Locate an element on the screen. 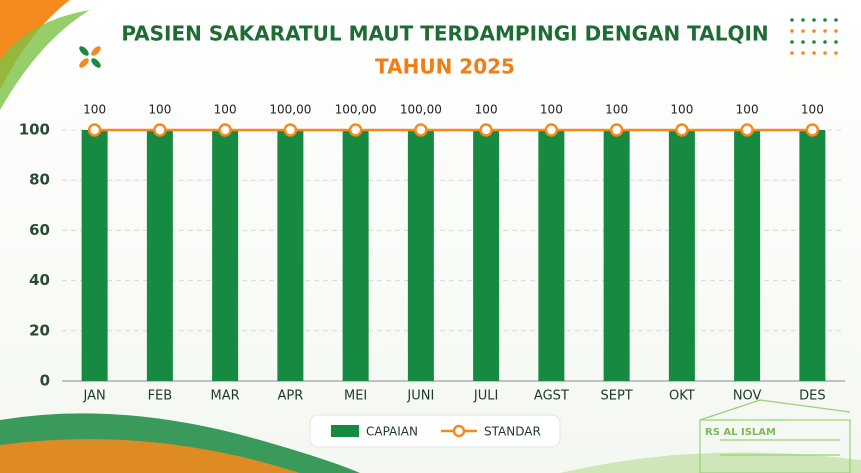 The image size is (861, 473). x-tick-label: AGST is located at coordinates (551, 396).